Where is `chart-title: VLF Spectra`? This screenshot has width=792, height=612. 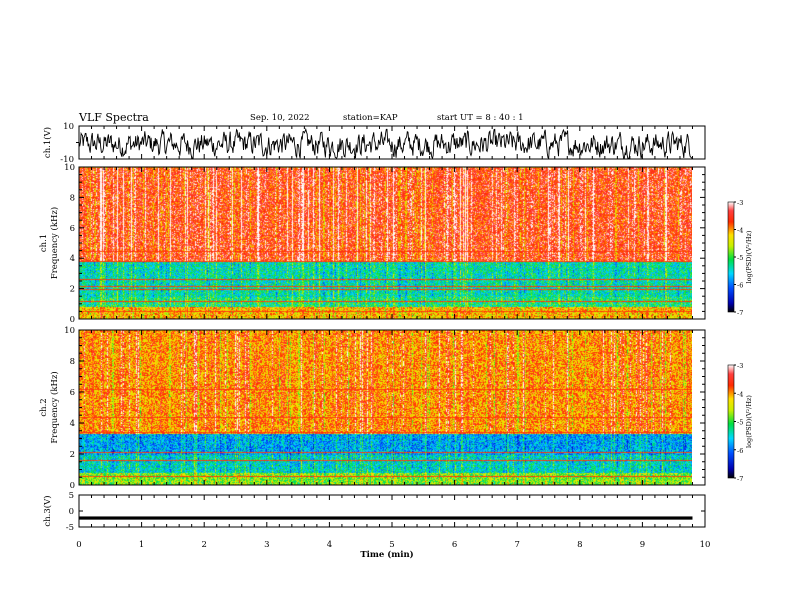
chart-title: VLF Spectra is located at coordinates (114, 117).